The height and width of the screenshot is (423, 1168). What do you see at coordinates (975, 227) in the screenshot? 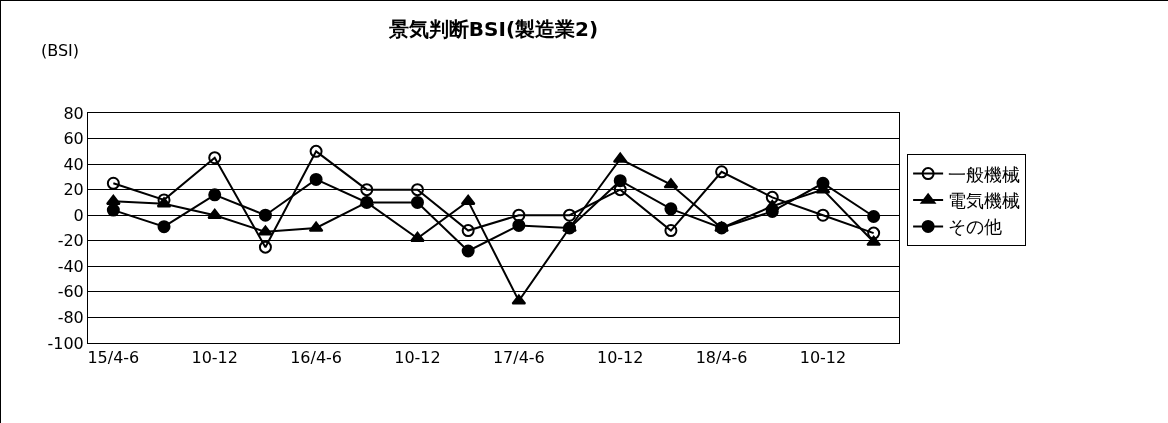
I see `legend-label: その他` at bounding box center [975, 227].